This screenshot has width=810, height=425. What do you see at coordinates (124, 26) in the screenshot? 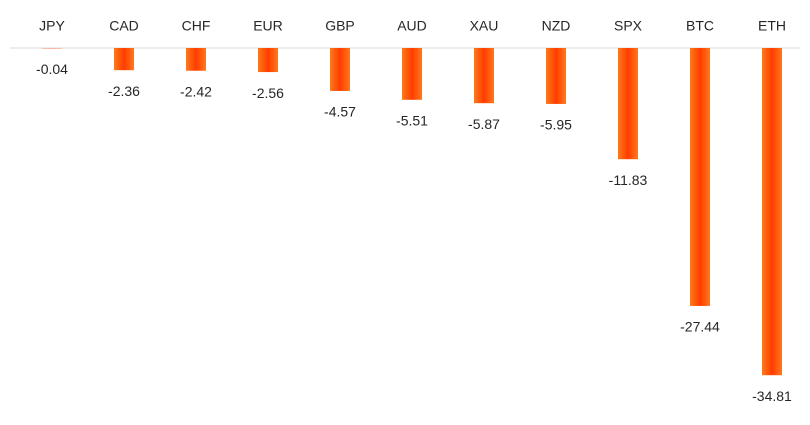
I see `category-label: CAD` at bounding box center [124, 26].